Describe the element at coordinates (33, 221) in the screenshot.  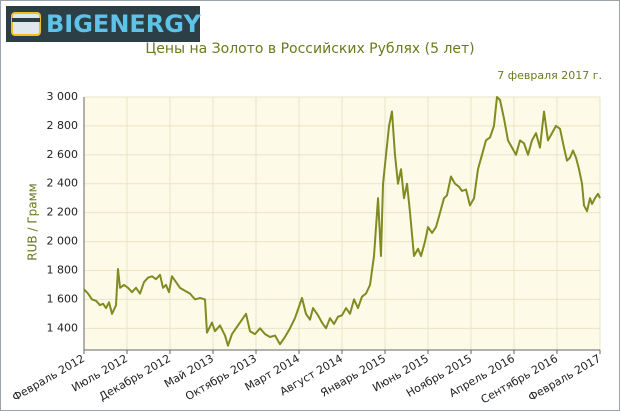
I see `y-axis-label: RUB / Грамм` at that location.